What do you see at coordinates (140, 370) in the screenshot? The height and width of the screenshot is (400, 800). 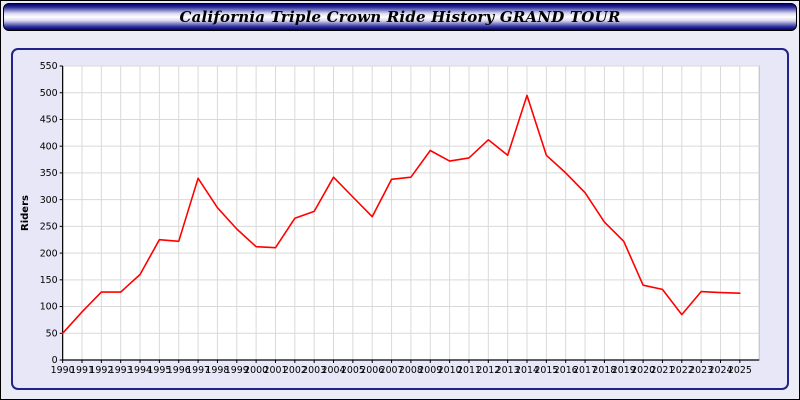 I see `svg-text: 1994` at bounding box center [140, 370].